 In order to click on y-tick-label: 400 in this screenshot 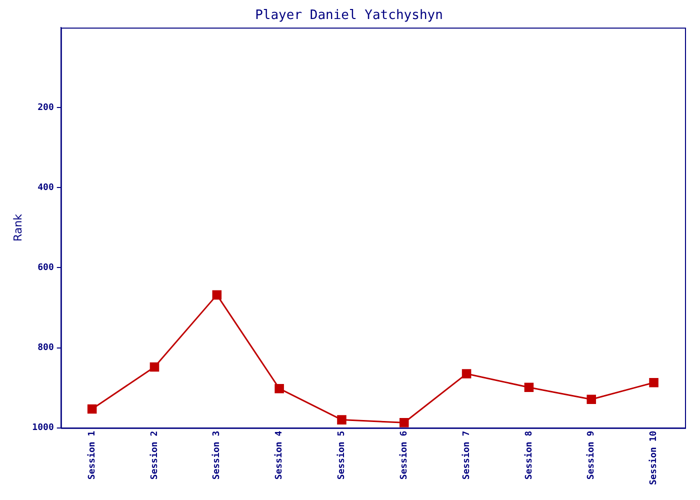, I will do `click(46, 188)`.